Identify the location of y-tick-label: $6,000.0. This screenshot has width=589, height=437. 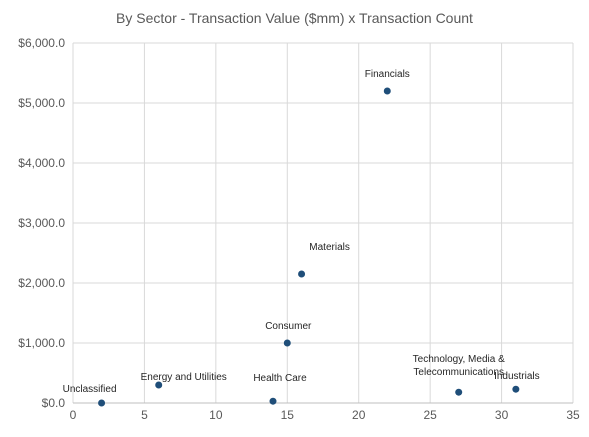
(41, 43).